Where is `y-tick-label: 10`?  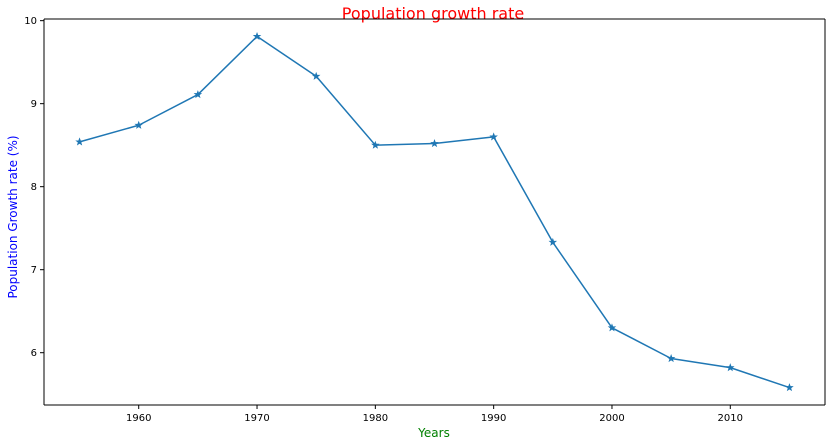
y-tick-label: 10 is located at coordinates (30, 21).